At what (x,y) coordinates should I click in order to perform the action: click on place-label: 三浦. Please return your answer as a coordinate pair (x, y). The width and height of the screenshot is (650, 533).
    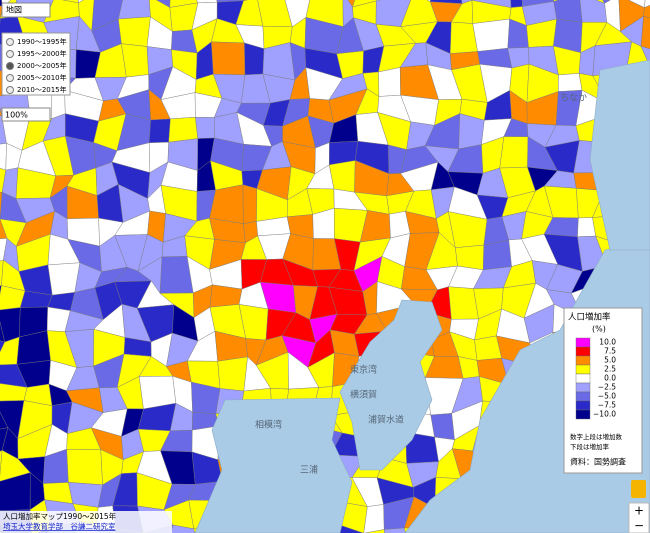
    Looking at the image, I should click on (309, 470).